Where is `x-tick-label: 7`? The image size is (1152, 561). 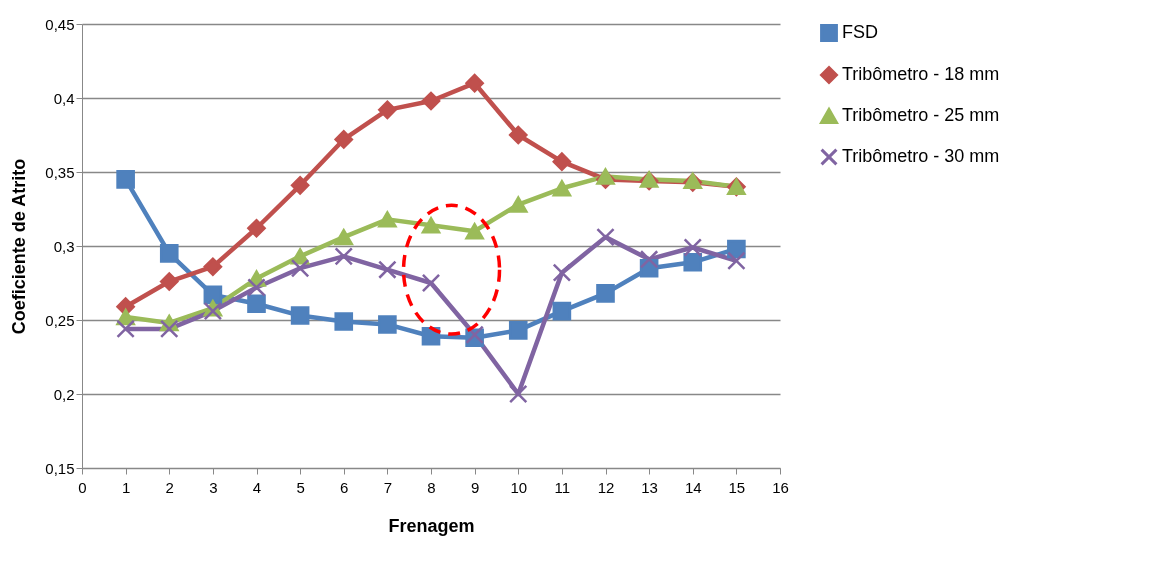
x-tick-label: 7 is located at coordinates (388, 487).